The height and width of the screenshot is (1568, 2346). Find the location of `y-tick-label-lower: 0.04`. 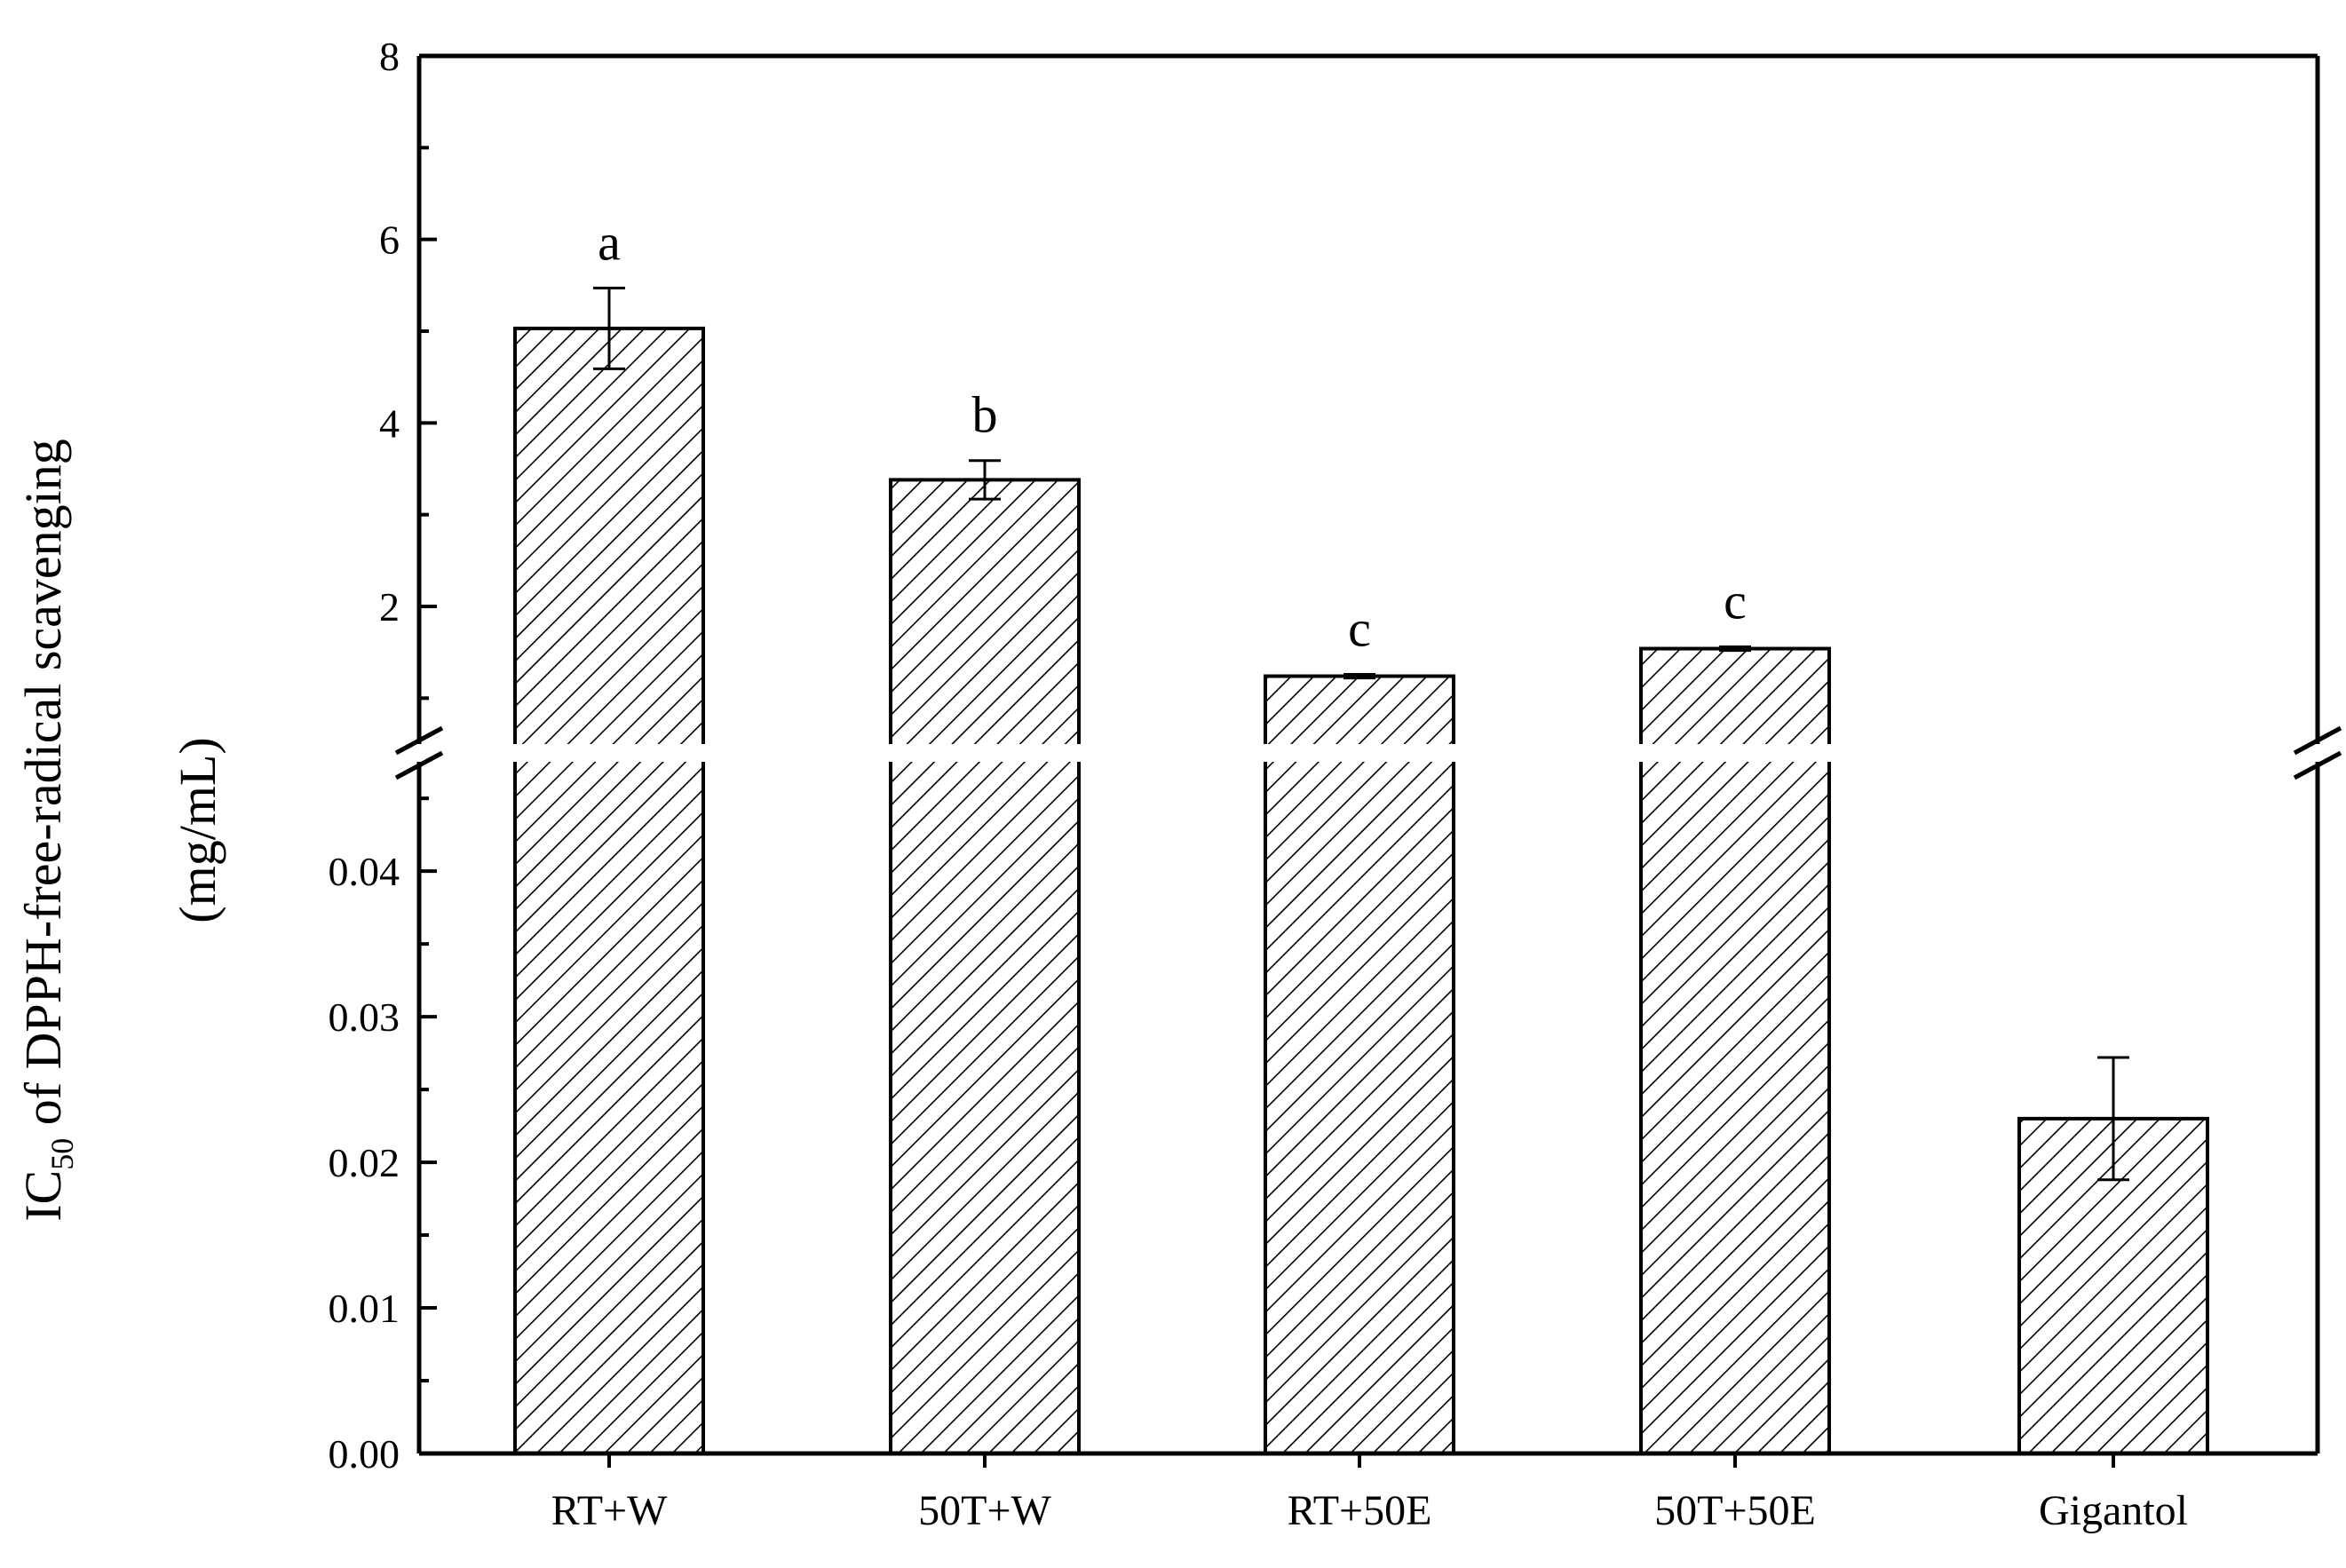

y-tick-label-lower: 0.04 is located at coordinates (365, 871).